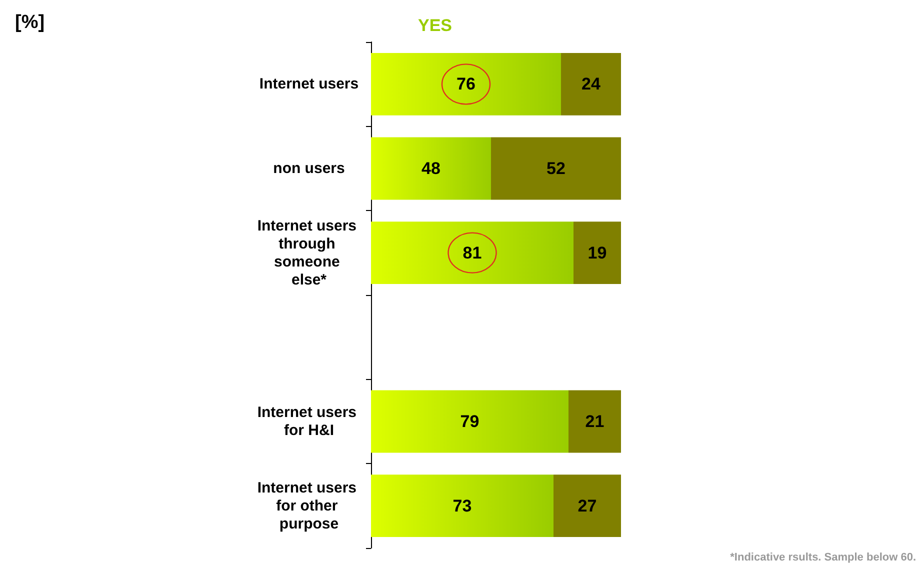  What do you see at coordinates (435, 25) in the screenshot?
I see `series-label: YES` at bounding box center [435, 25].